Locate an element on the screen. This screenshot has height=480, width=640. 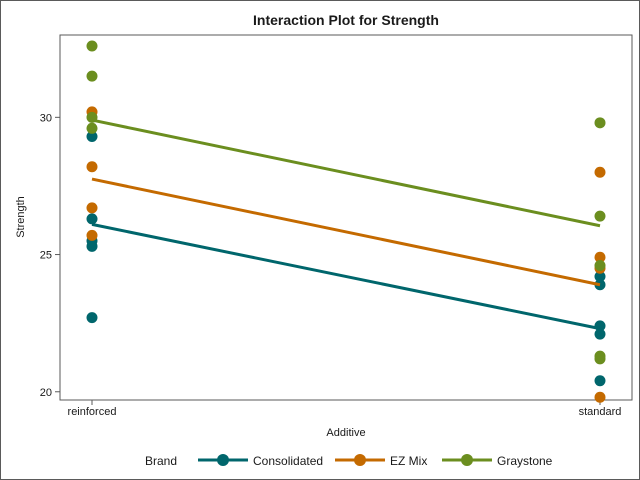
x-tick-label-standard: standard is located at coordinates (600, 412).